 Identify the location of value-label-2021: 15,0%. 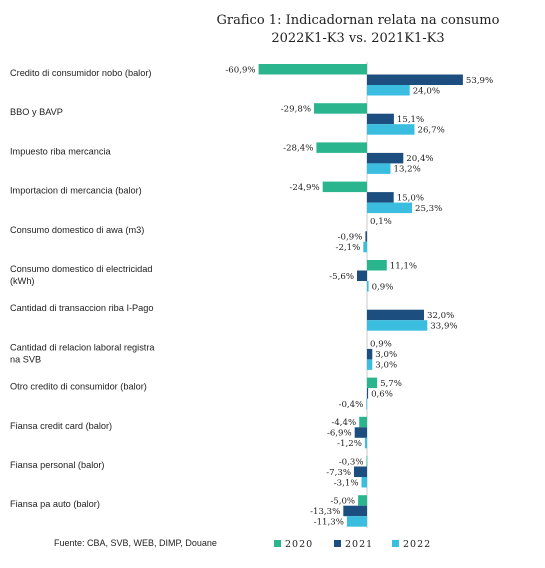
(410, 198).